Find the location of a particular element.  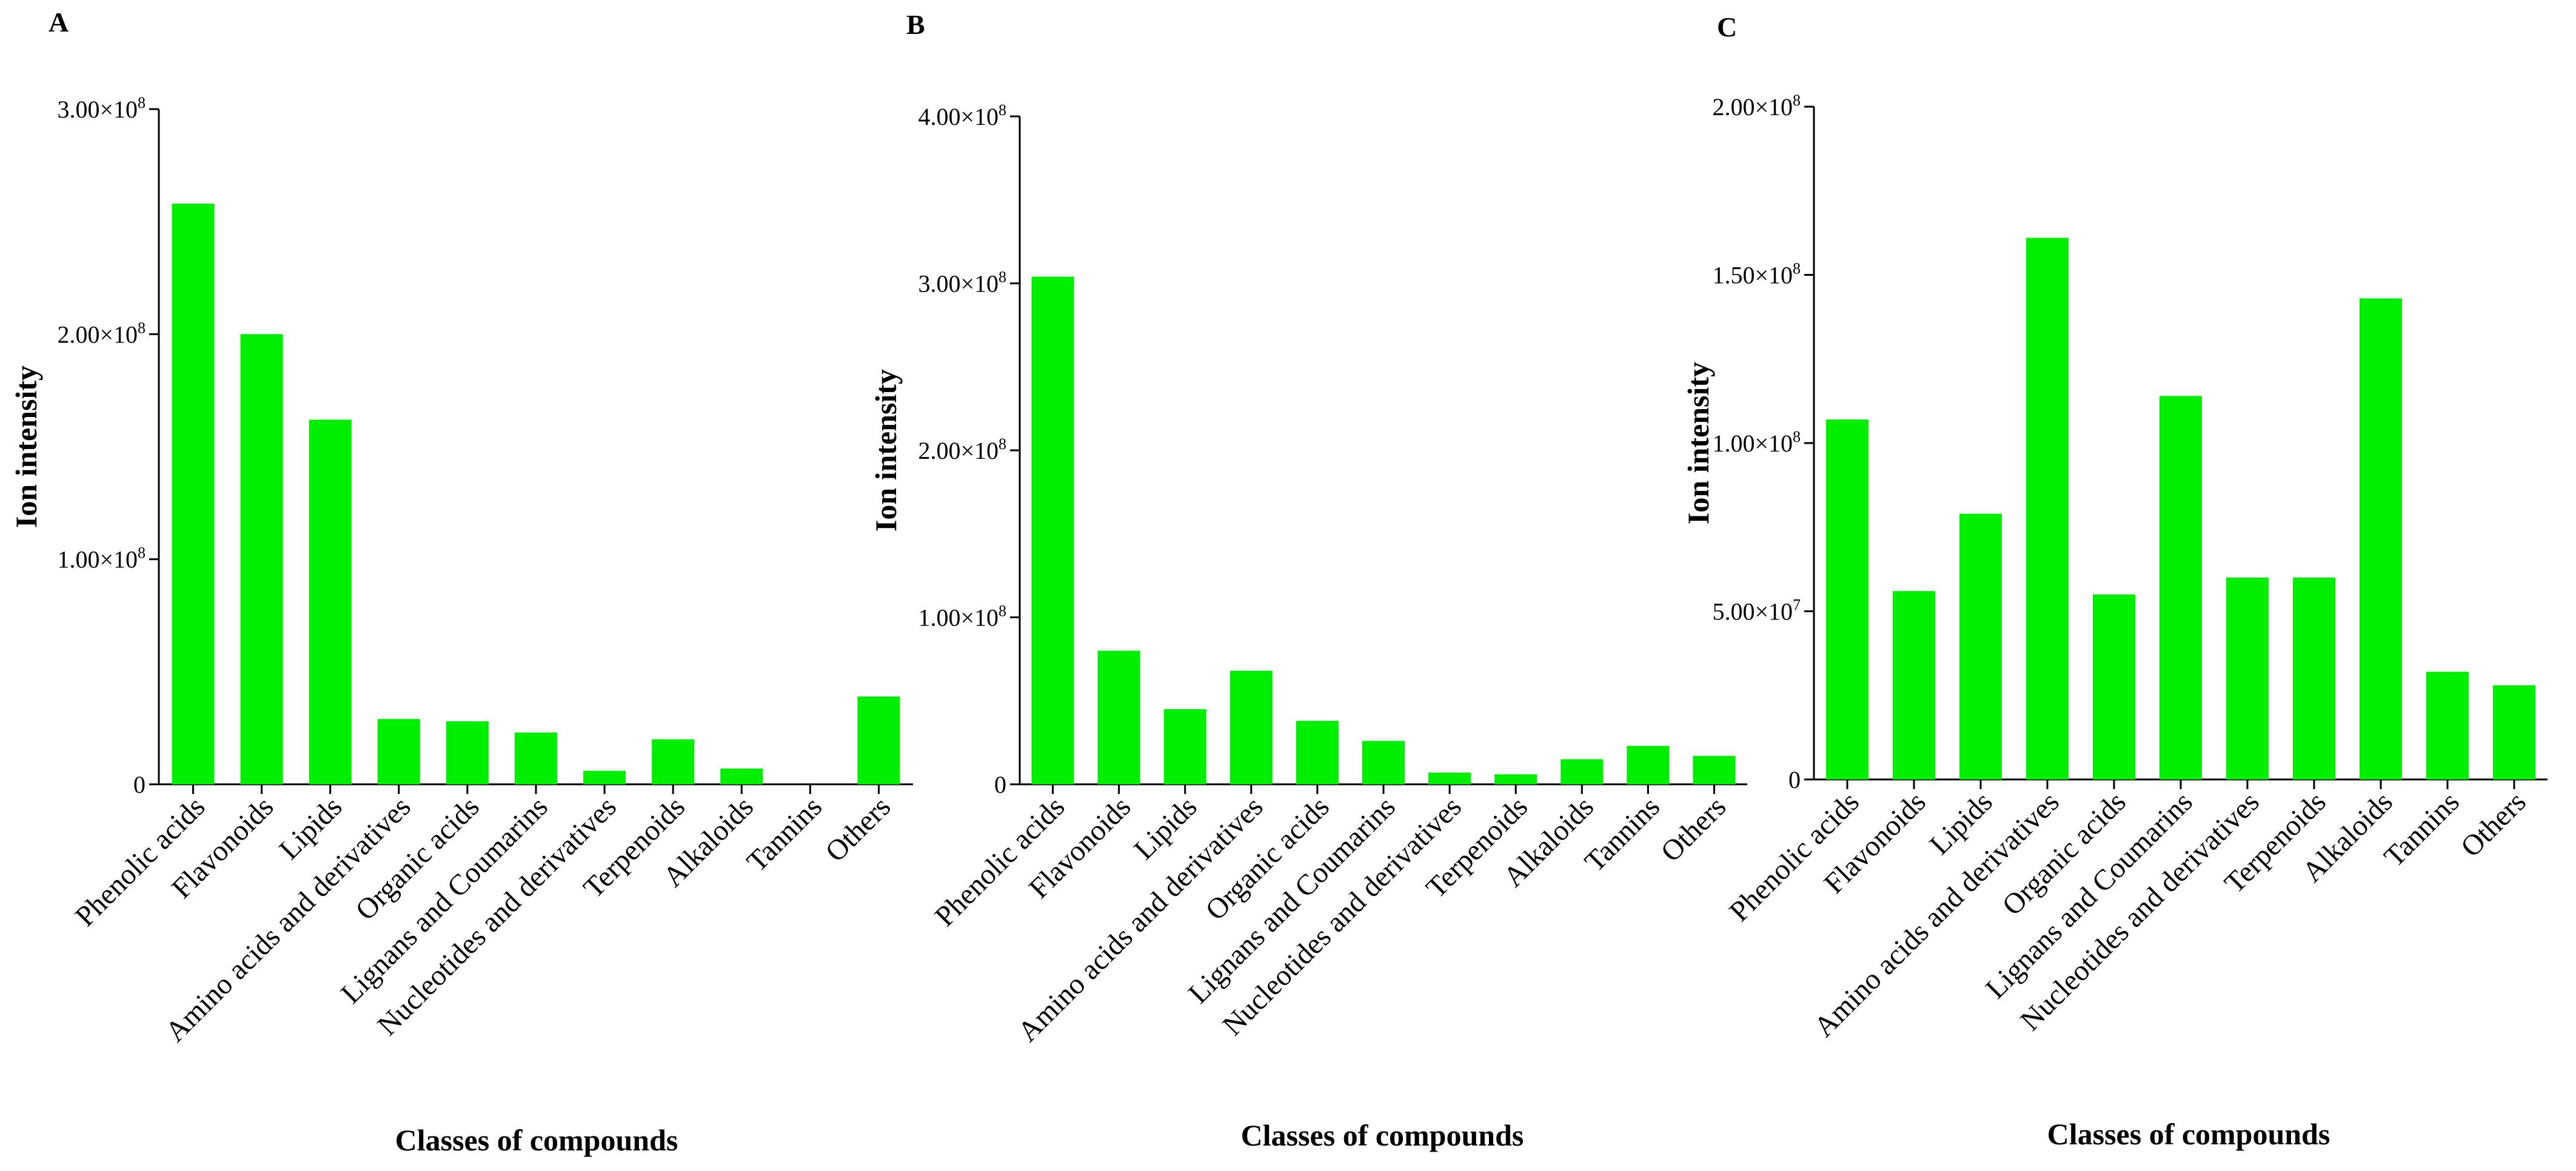

y-tick-mantissa: 5.00×10 is located at coordinates (1752, 612).